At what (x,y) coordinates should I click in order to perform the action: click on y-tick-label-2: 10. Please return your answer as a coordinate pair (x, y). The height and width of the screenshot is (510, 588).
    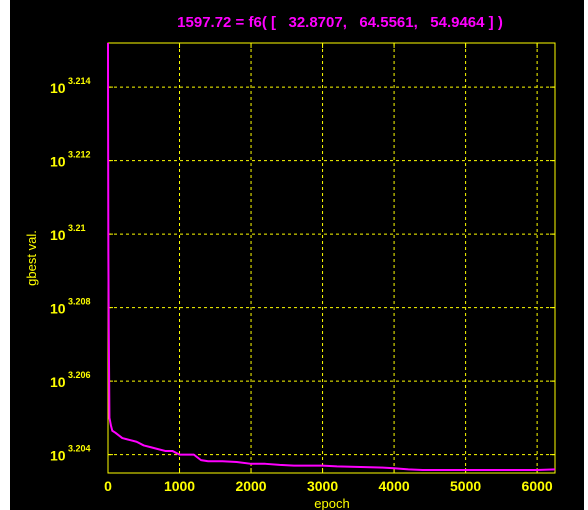
    Looking at the image, I should click on (58, 309).